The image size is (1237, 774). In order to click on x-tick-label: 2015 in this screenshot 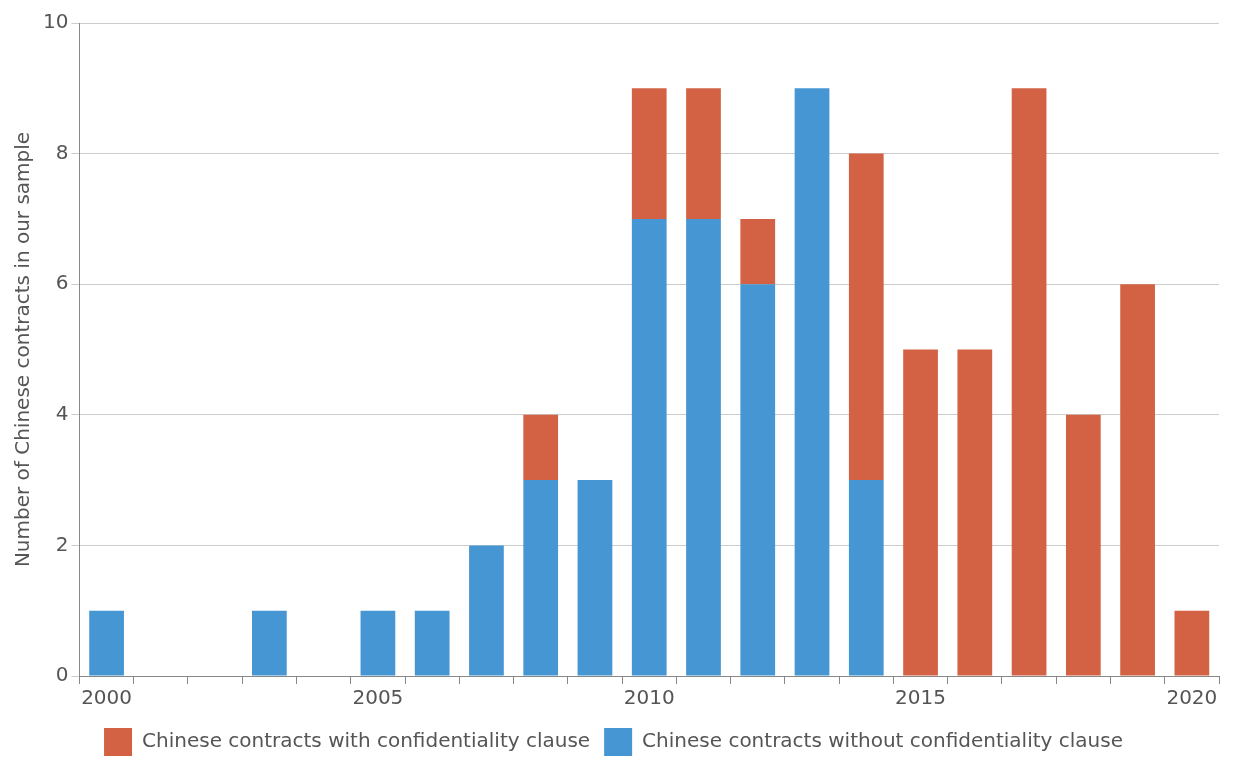, I will do `click(920, 697)`.